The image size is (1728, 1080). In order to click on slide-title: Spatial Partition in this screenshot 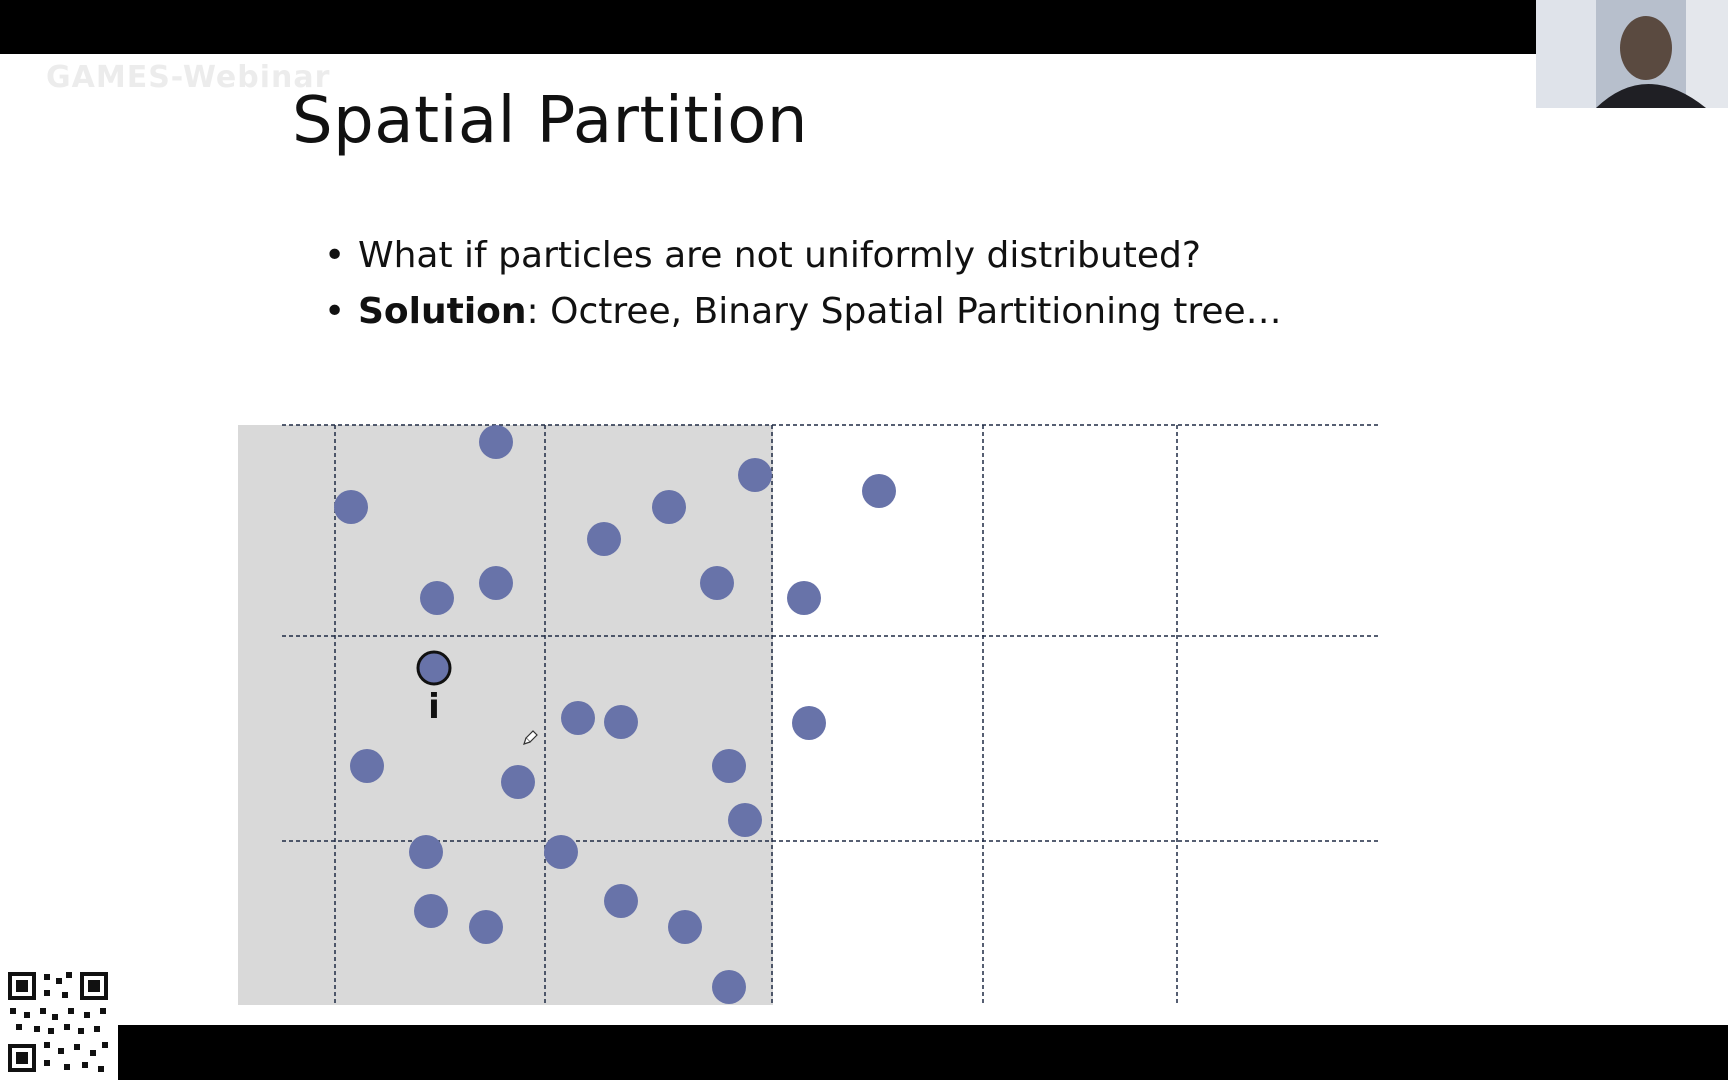, I will do `click(550, 121)`.